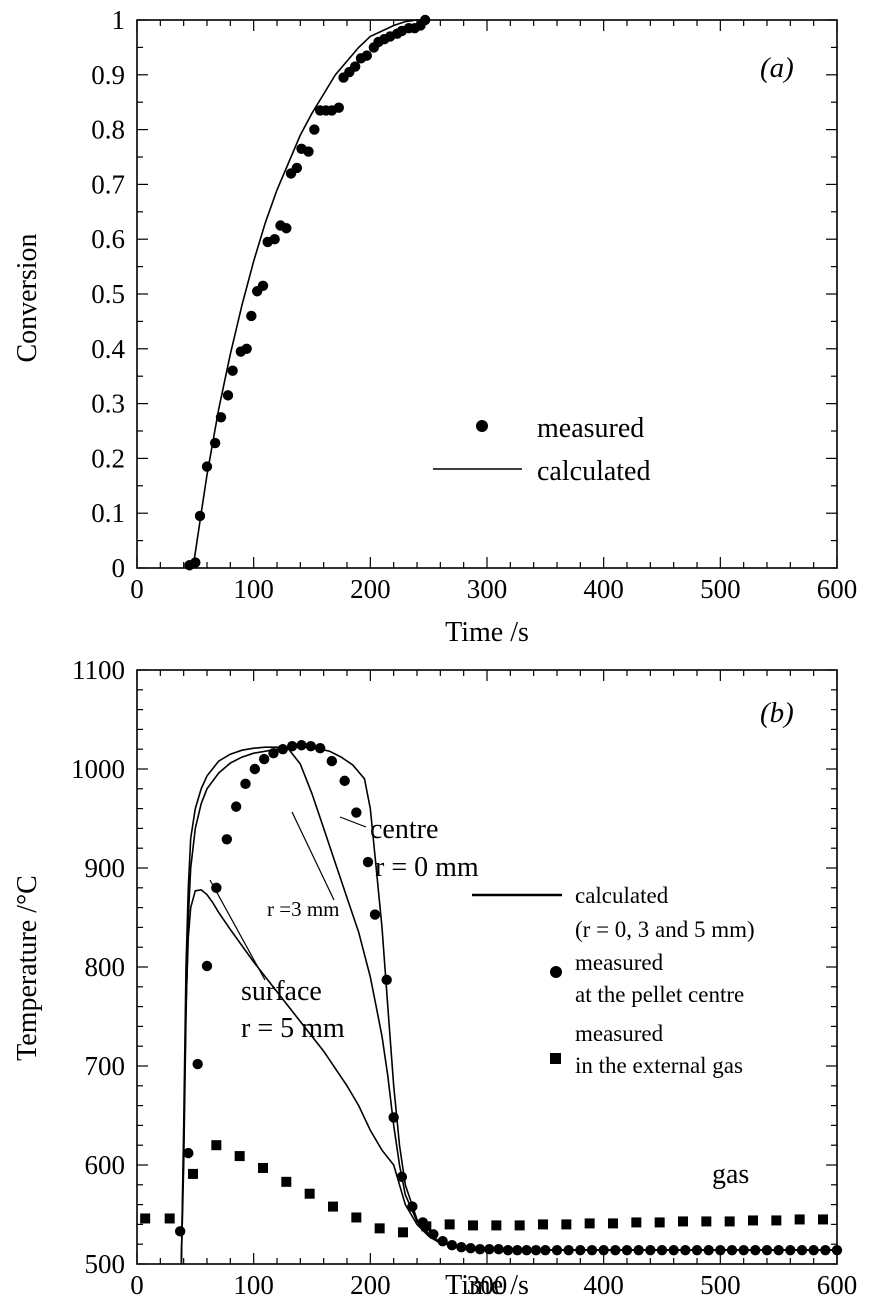 The width and height of the screenshot is (870, 1303). I want to click on annotation-mid-radius: r =3 mm, so click(303, 909).